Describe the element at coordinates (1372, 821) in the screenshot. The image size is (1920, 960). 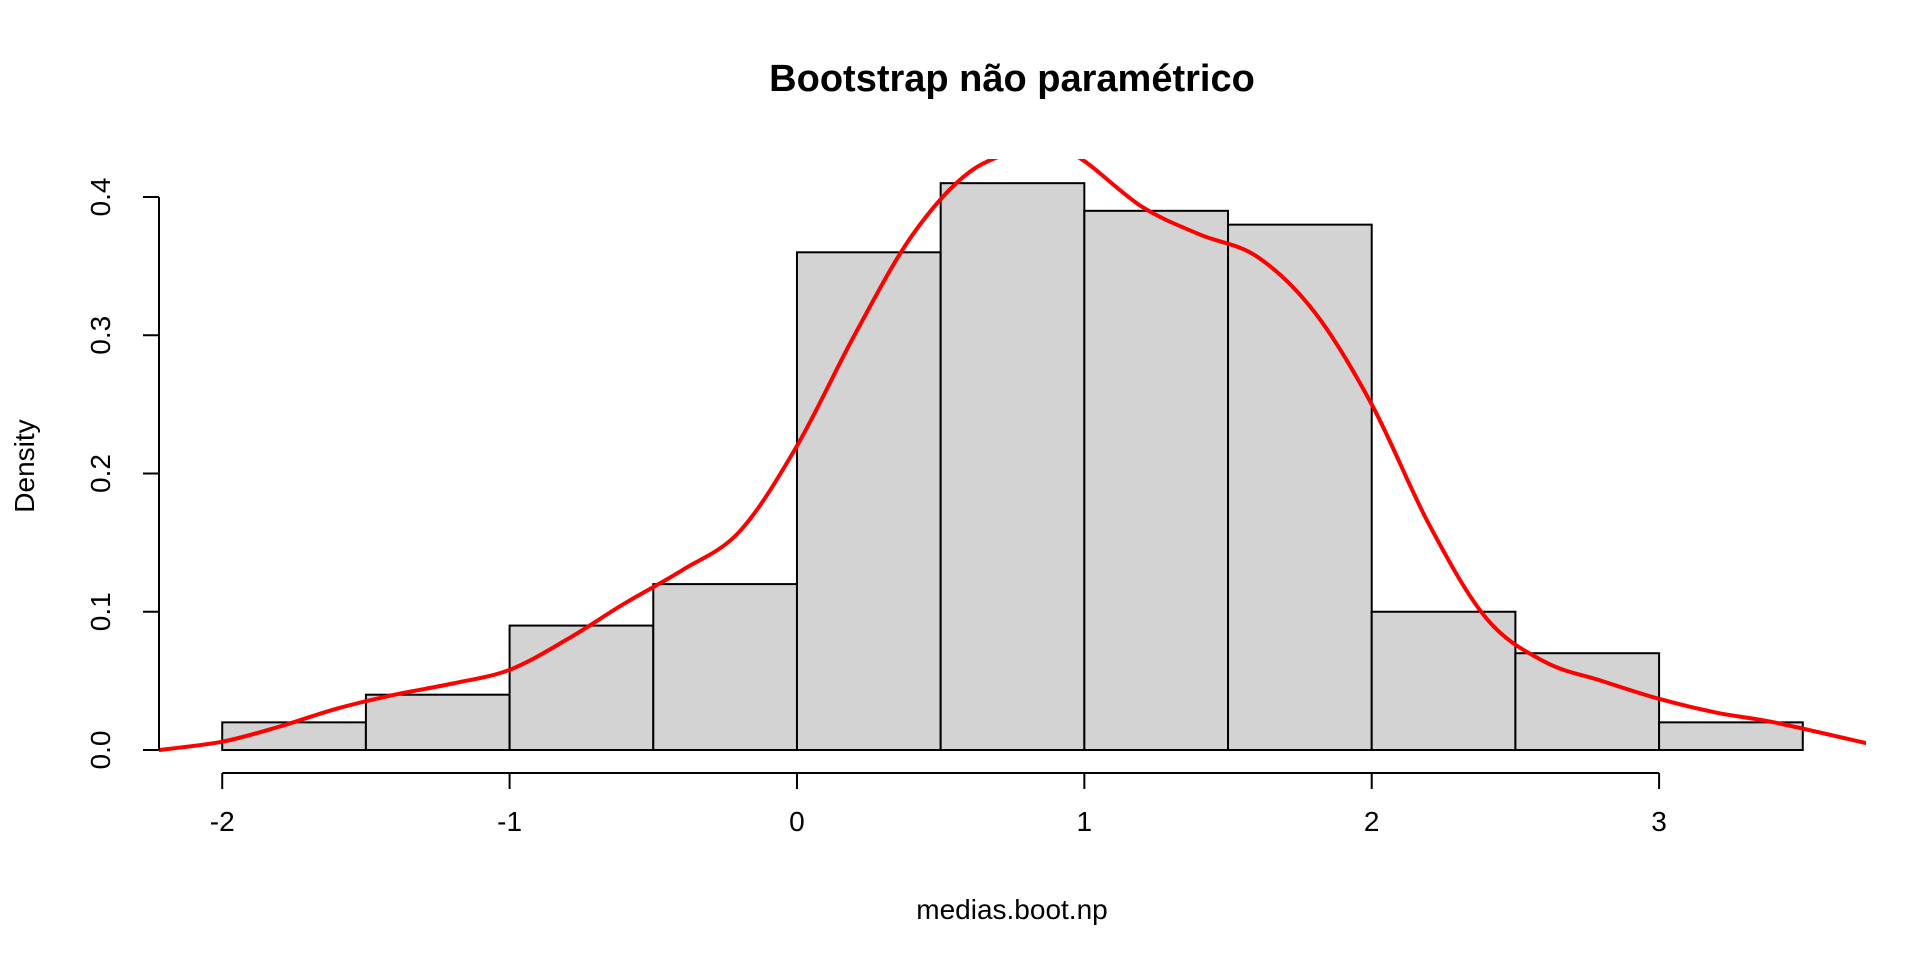
I see `x-tick-label: 2` at that location.